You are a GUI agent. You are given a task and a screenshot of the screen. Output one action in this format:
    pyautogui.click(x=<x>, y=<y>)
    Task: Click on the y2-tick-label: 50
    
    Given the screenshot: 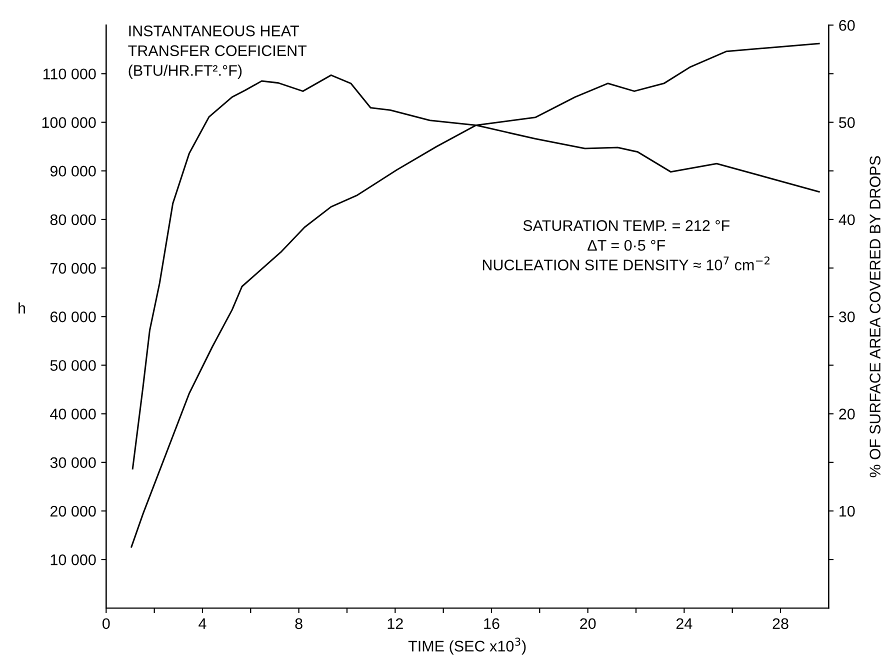 What is the action you would take?
    pyautogui.click(x=847, y=122)
    